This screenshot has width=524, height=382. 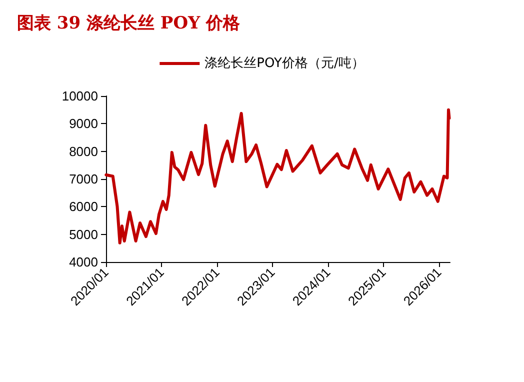 What do you see at coordinates (284, 63) in the screenshot?
I see `legend-label: 涤纶长丝POY价格（元/吨）` at bounding box center [284, 63].